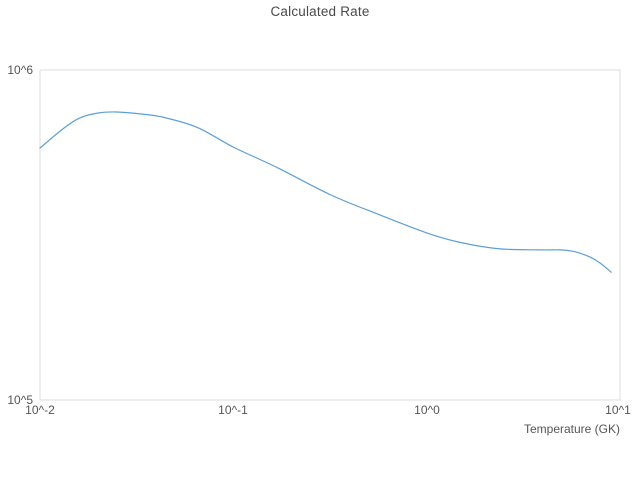 The width and height of the screenshot is (640, 480). I want to click on y-tick-1e6: 10^6, so click(20, 70).